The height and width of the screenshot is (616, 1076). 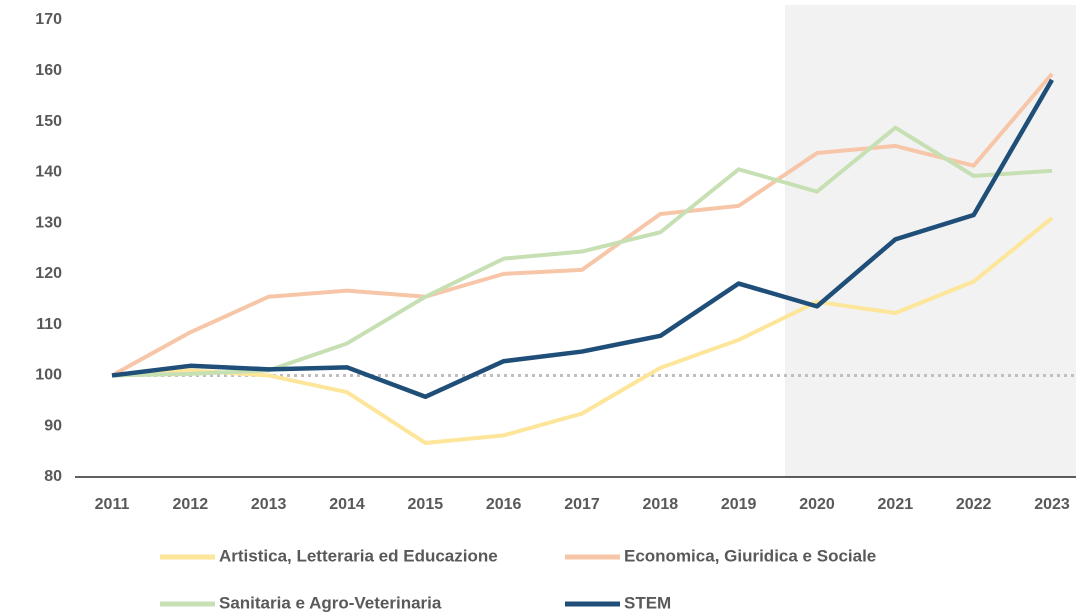 What do you see at coordinates (49, 324) in the screenshot?
I see `y-tick-label: 110` at bounding box center [49, 324].